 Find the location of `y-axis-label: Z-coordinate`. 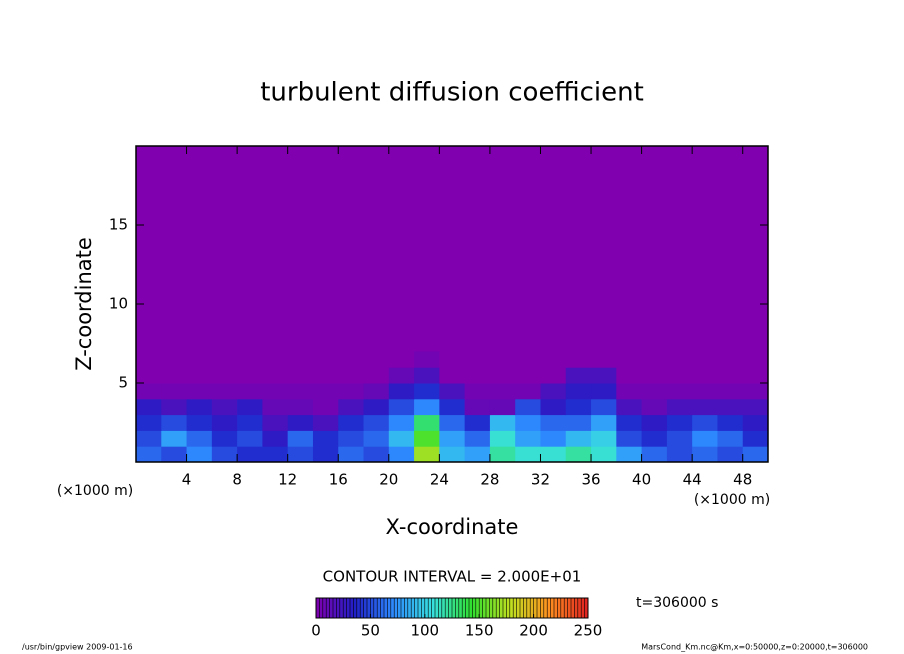

y-axis-label: Z-coordinate is located at coordinates (84, 304).